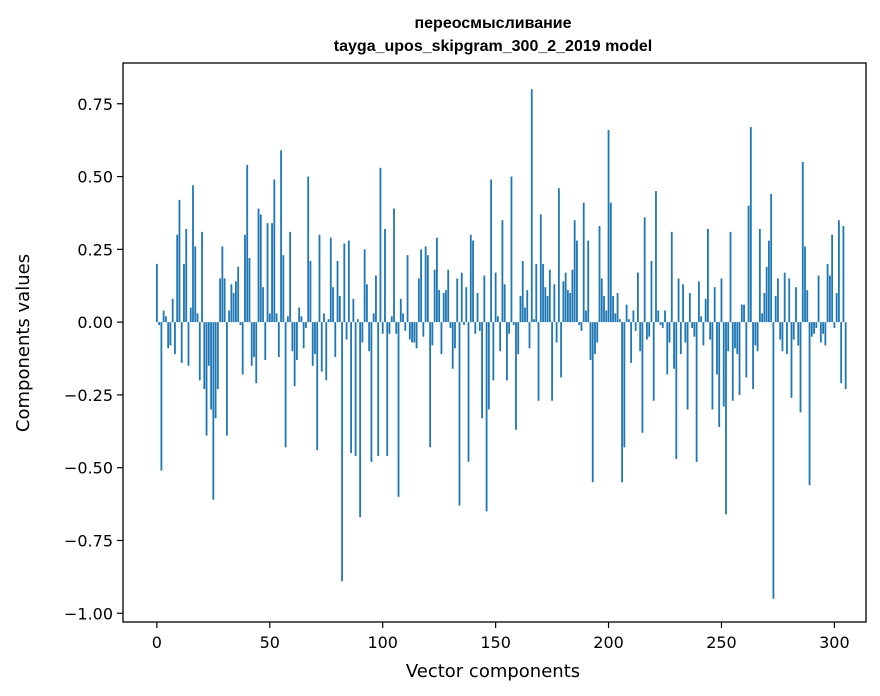 This screenshot has height=696, width=880. I want to click on x-axis-ticks: 0 50 100 150 200 250 300, so click(501, 637).